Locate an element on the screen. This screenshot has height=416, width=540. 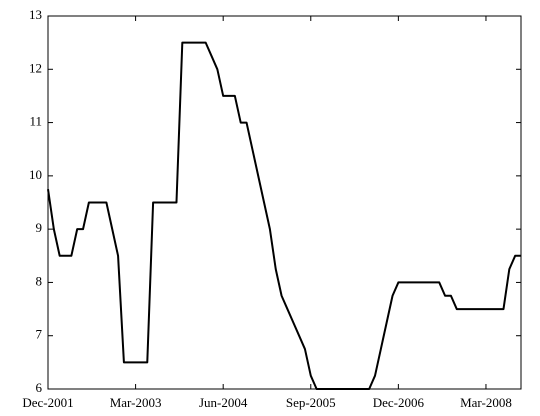
x-tick-label: Jun-2004 is located at coordinates (223, 402).